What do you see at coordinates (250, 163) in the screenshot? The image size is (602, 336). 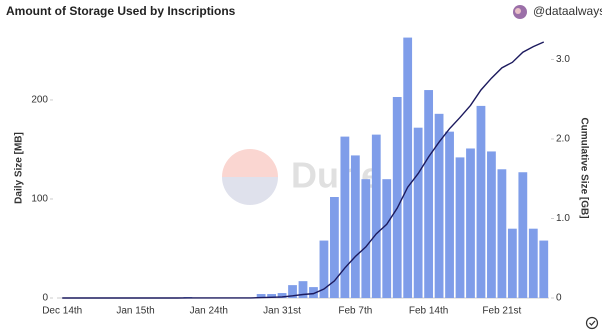 I see `watermark-logo-top` at bounding box center [250, 163].